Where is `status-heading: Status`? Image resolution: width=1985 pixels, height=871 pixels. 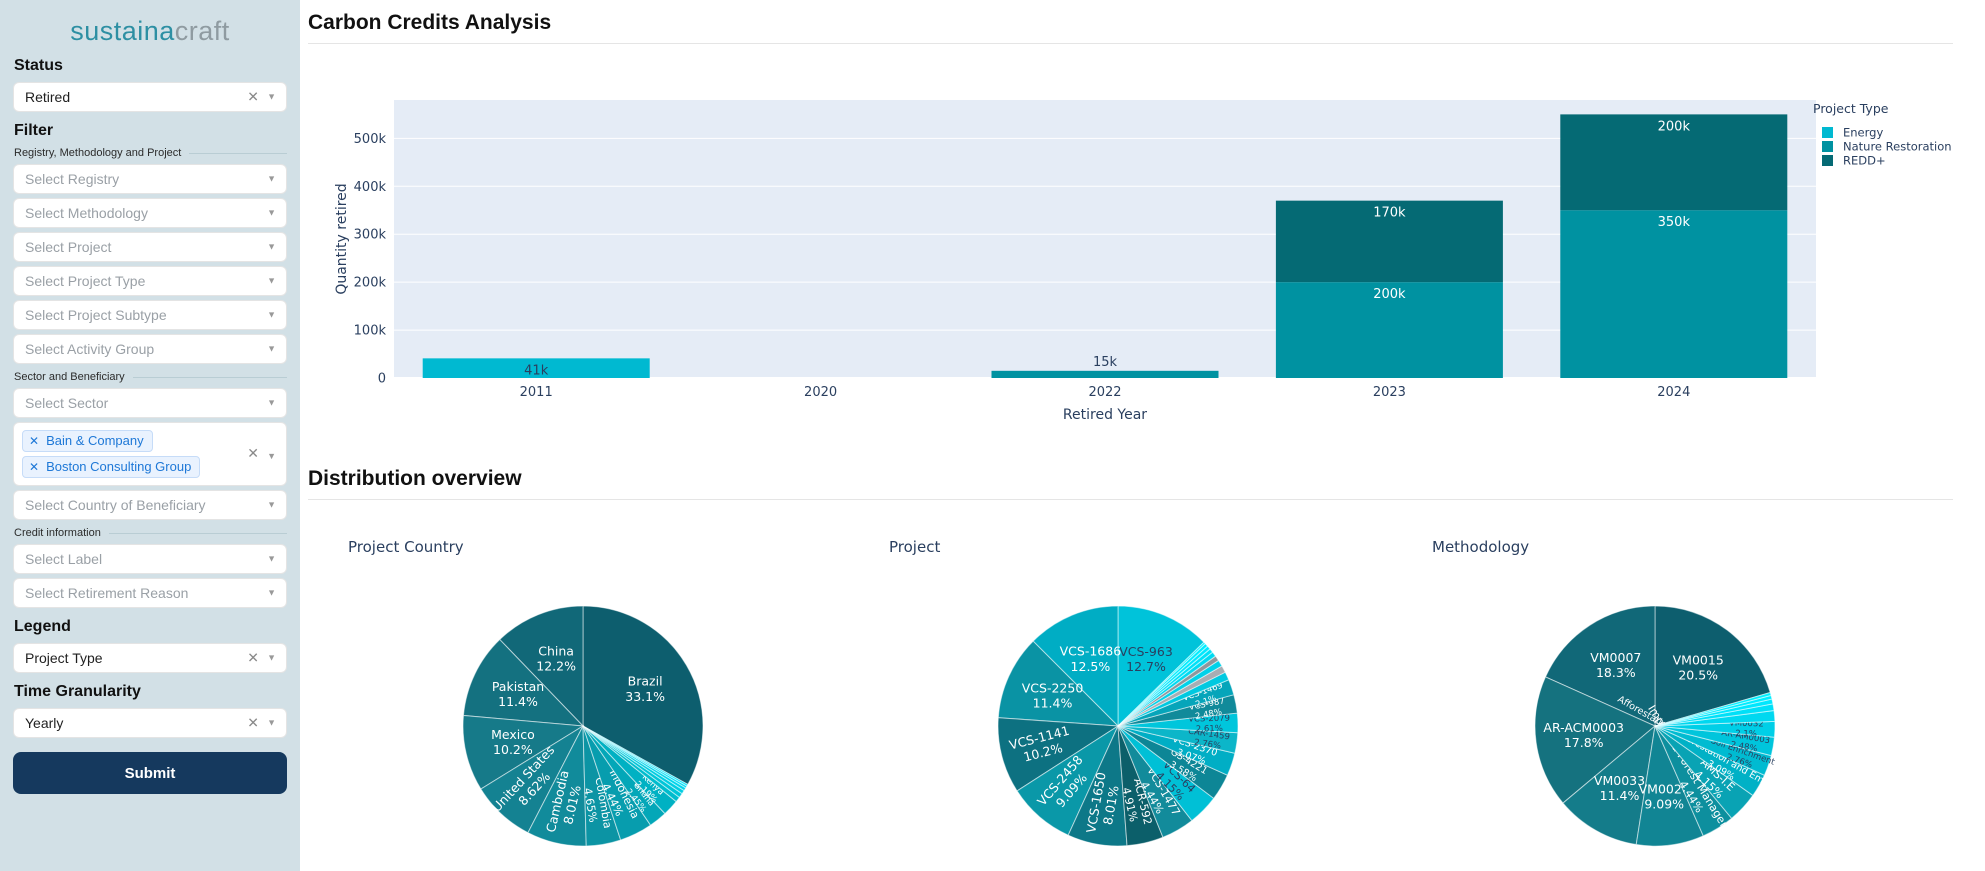
status-heading: Status is located at coordinates (38, 65).